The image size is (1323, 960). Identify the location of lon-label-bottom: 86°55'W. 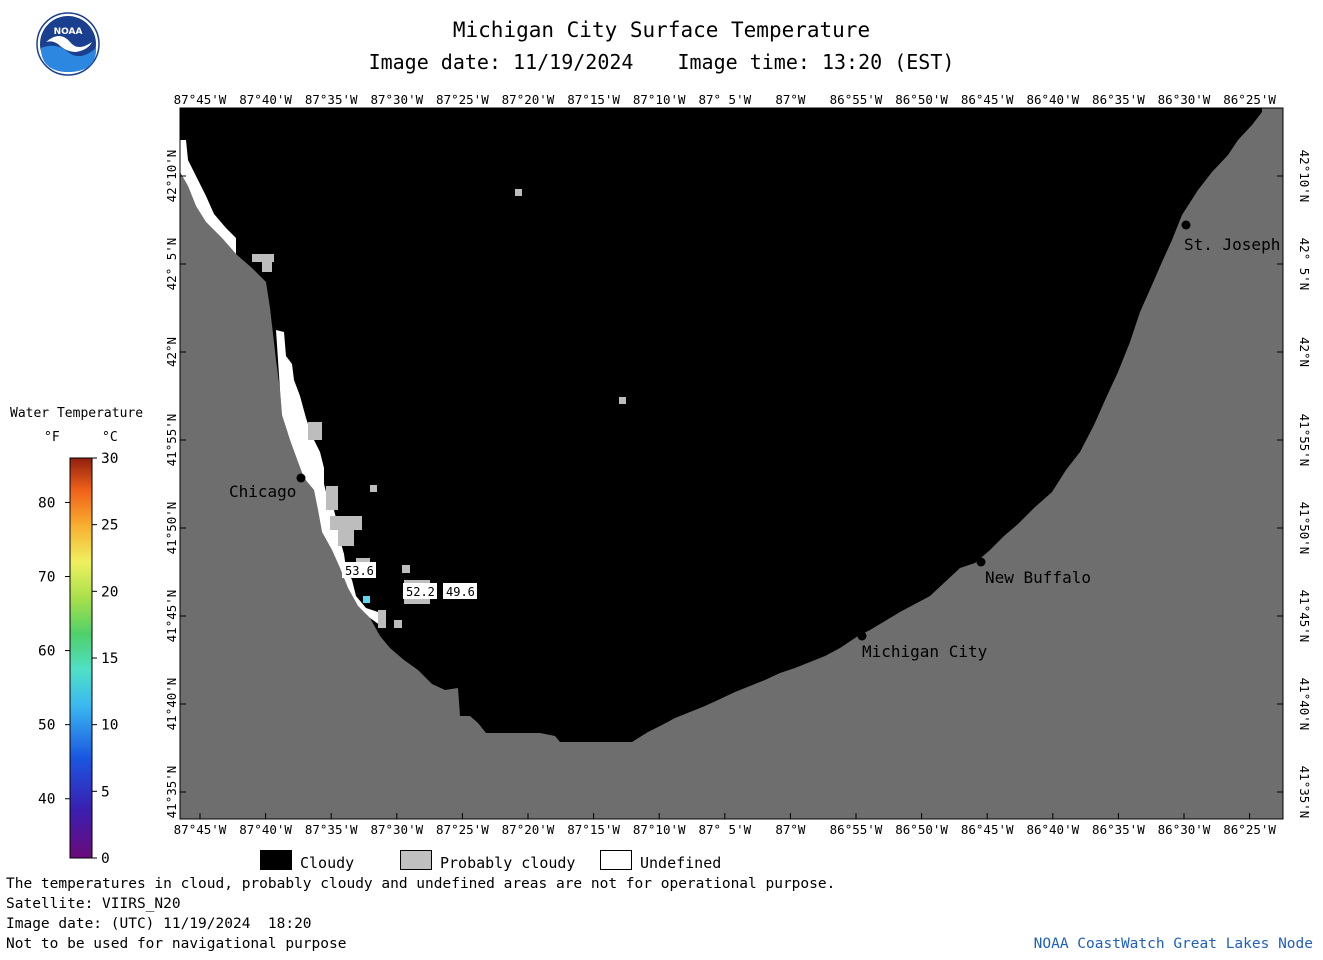
(856, 829).